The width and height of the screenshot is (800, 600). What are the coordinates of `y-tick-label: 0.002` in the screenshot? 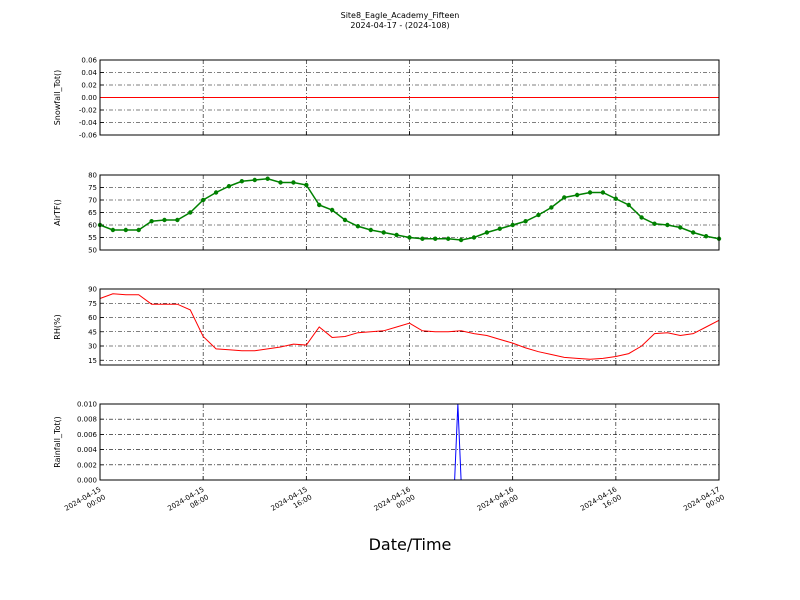 It's located at (87, 465).